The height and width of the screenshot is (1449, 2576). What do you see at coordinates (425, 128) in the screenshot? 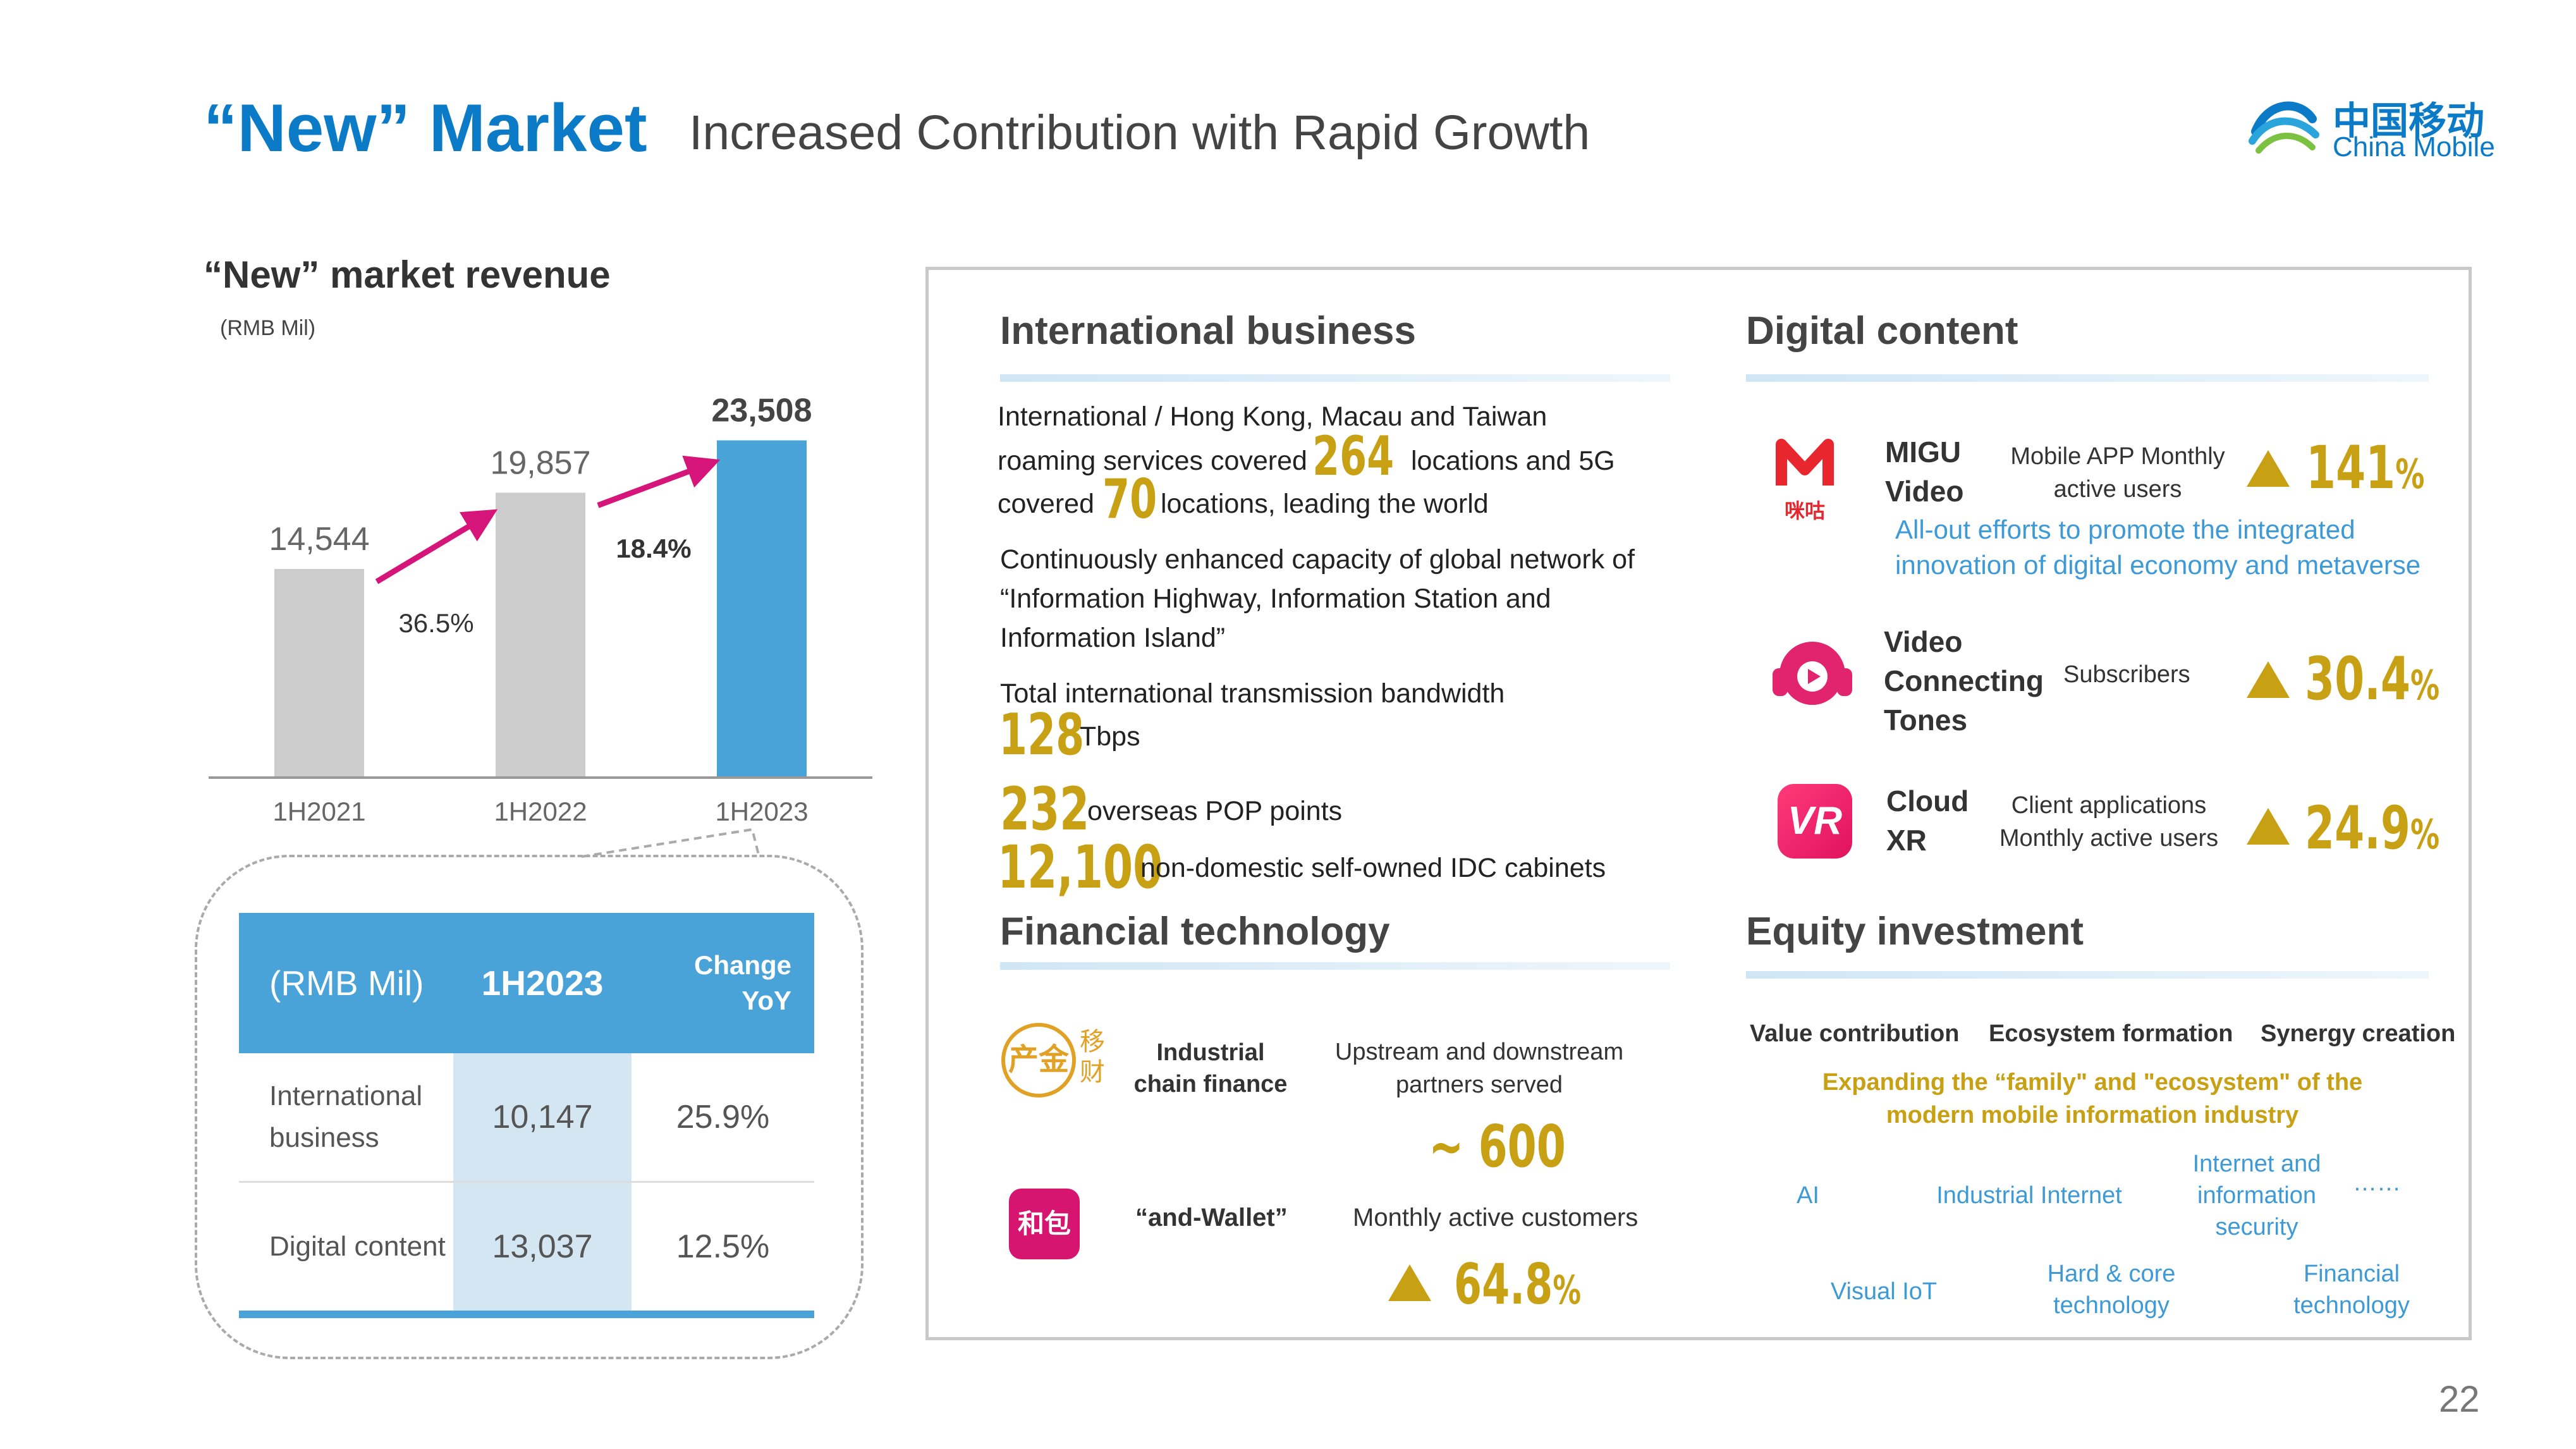
I see `page-title: “New” Market` at bounding box center [425, 128].